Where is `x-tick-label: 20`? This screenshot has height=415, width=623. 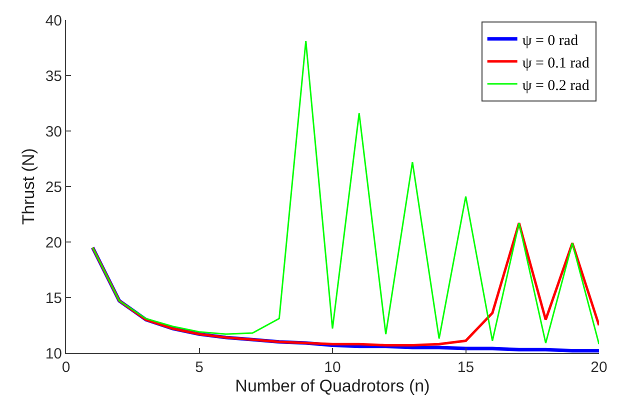
x-tick-label: 20 is located at coordinates (599, 367).